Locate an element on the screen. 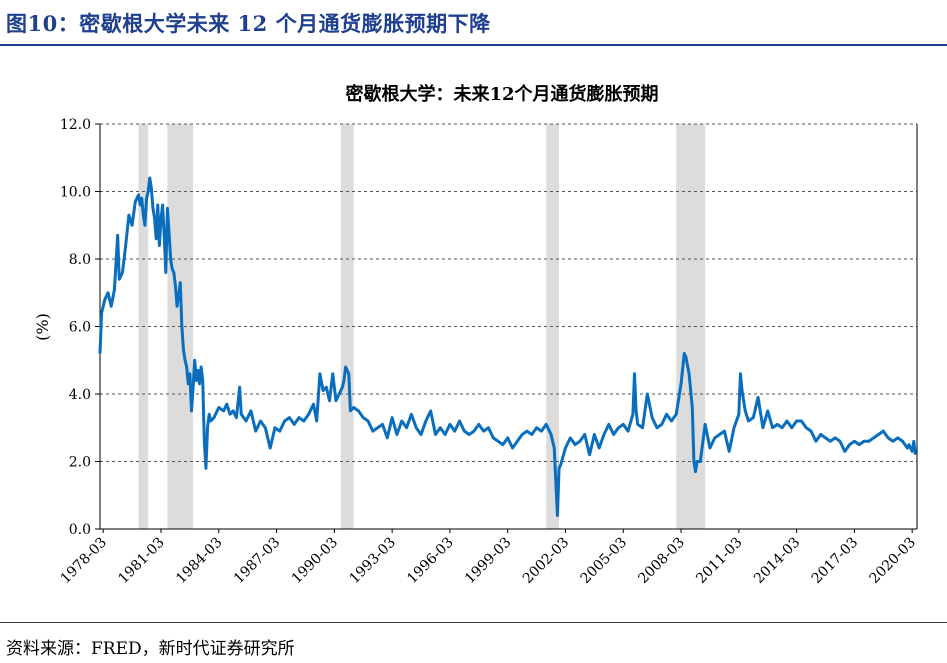 This screenshot has width=947, height=663. x-tick-label-1: 1981-03 is located at coordinates (141, 561).